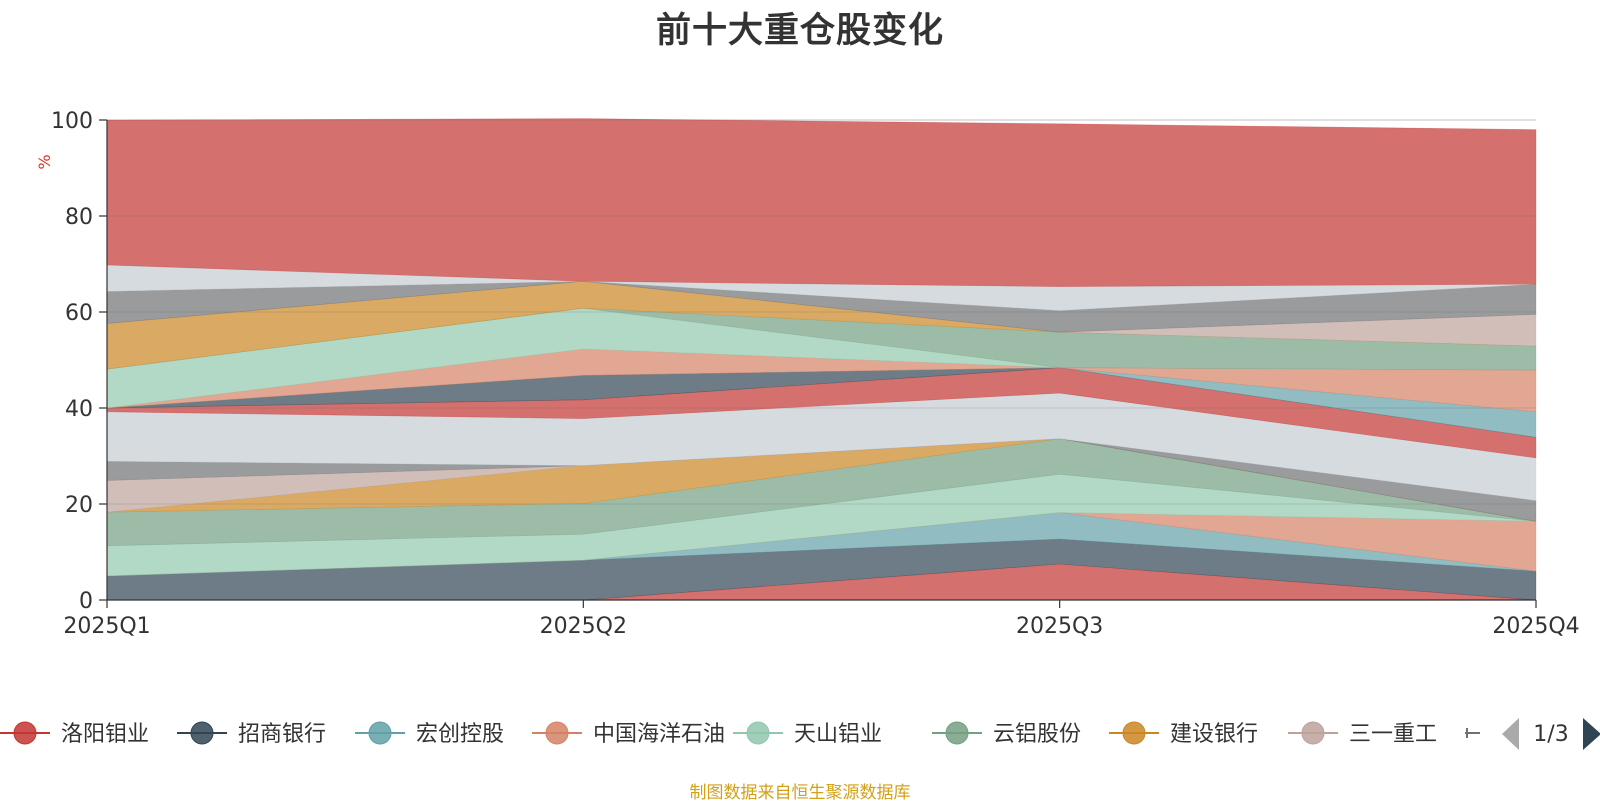 Image resolution: width=1600 pixels, height=803 pixels. Describe the element at coordinates (1214, 734) in the screenshot. I see `legend-label: 建设银行` at that location.